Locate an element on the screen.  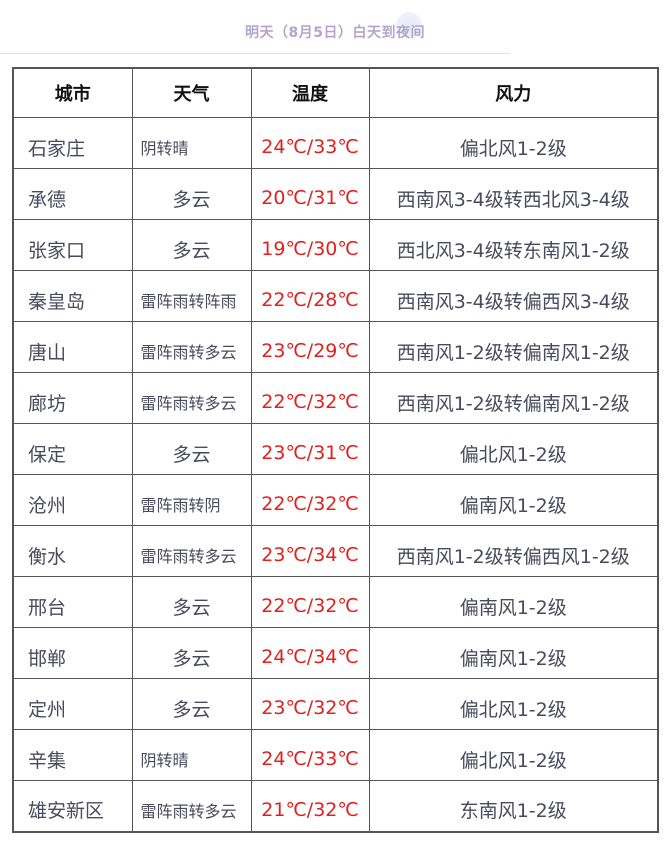
page-title: 明天（8月5日）白天到夜间 is located at coordinates (335, 33).